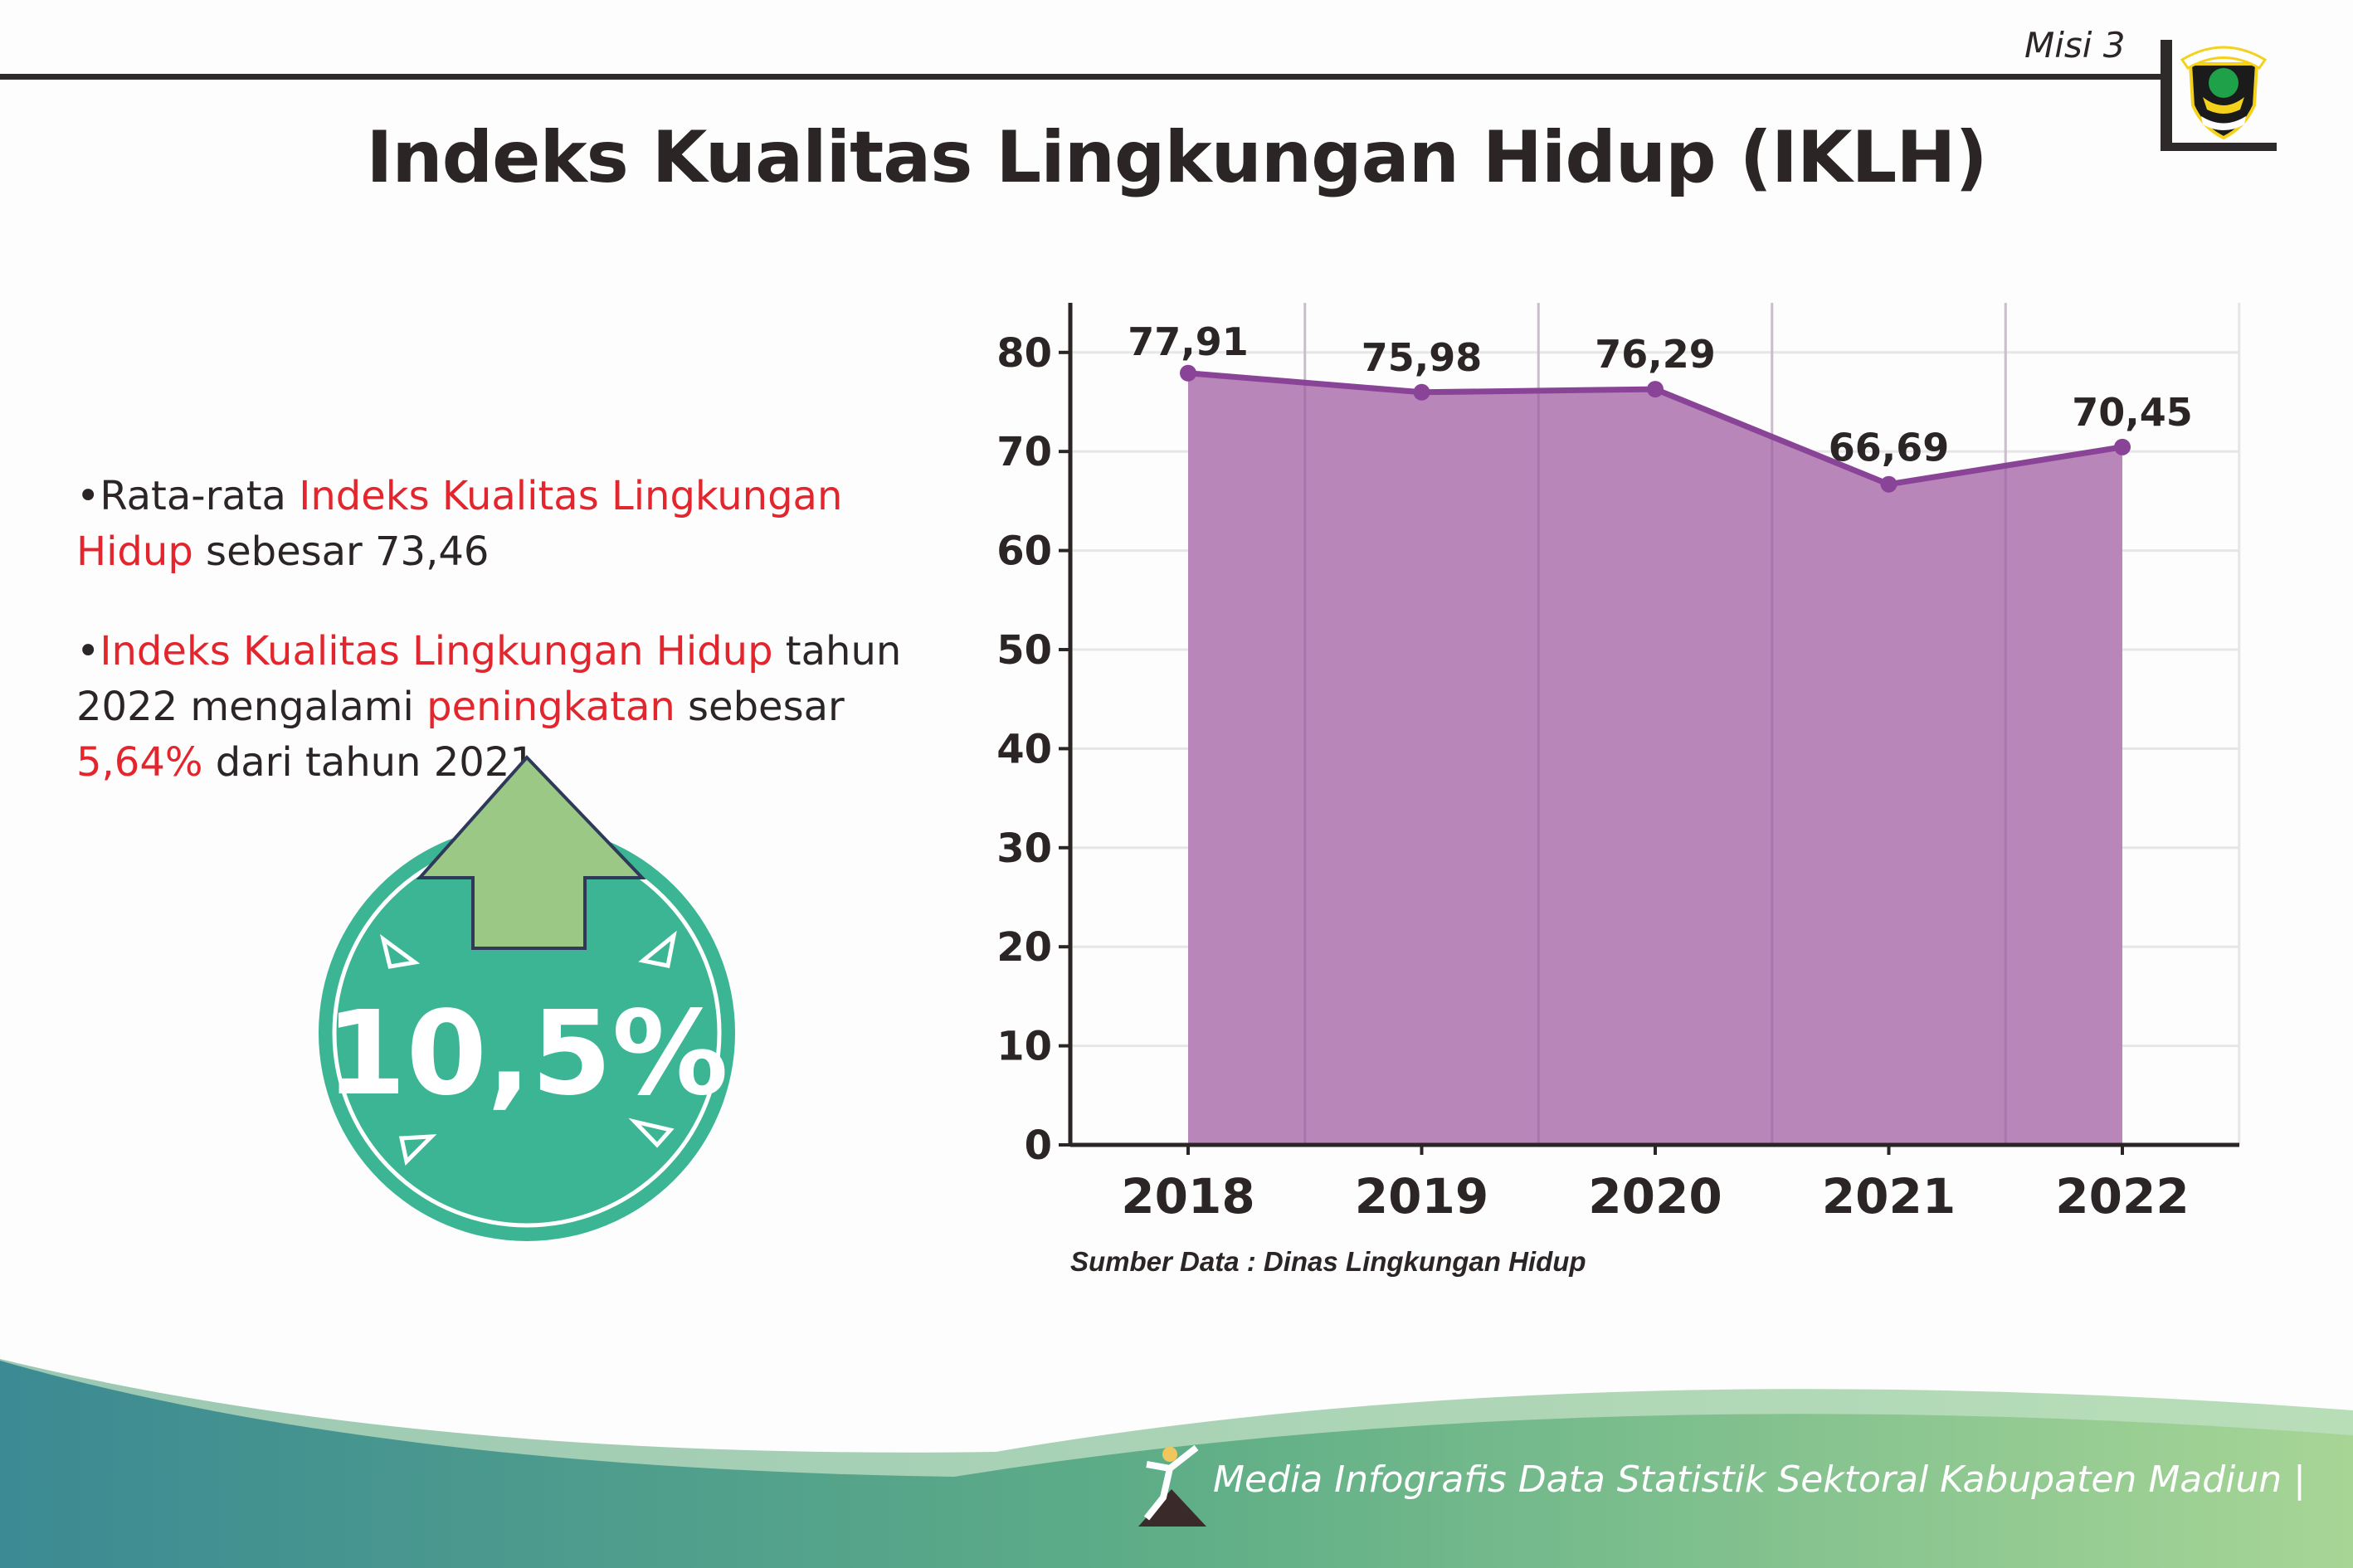 The image size is (2353, 1568). Describe the element at coordinates (1655, 1196) in the screenshot. I see `x-tick-label: 2020` at that location.